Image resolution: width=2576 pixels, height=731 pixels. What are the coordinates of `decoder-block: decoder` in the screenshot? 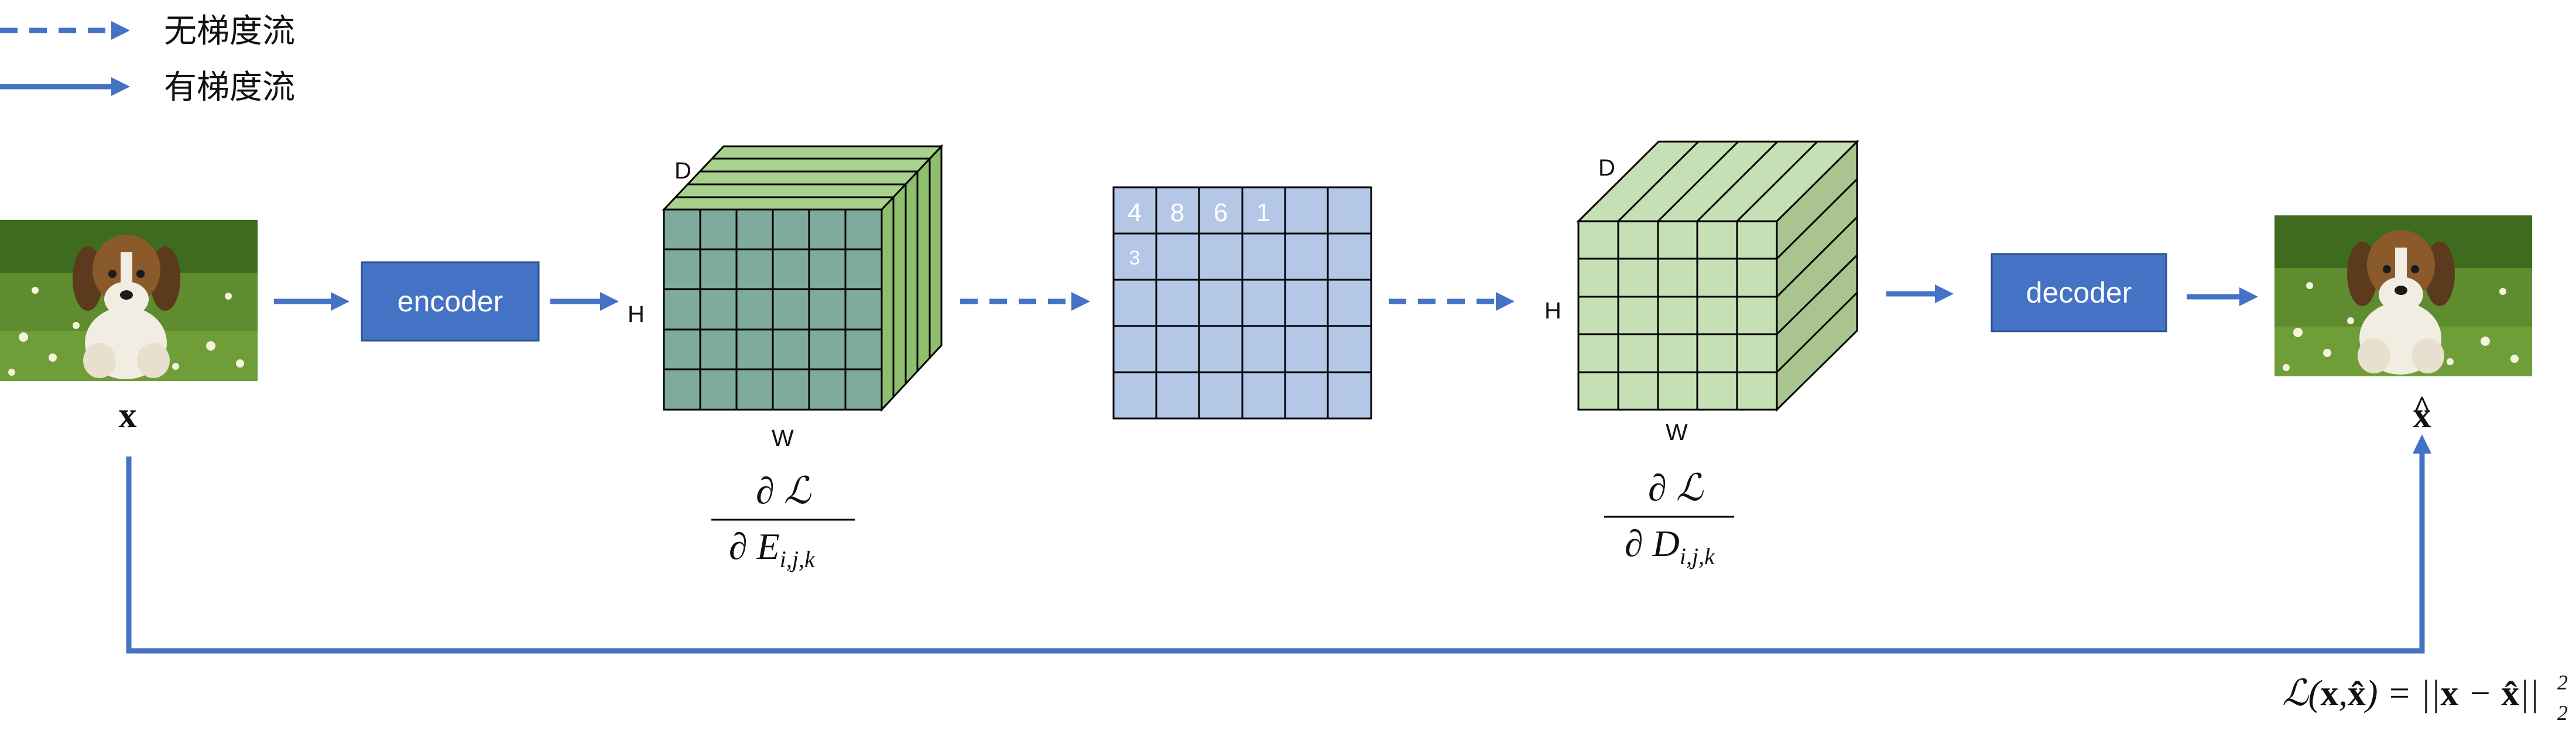 It's located at (2079, 292).